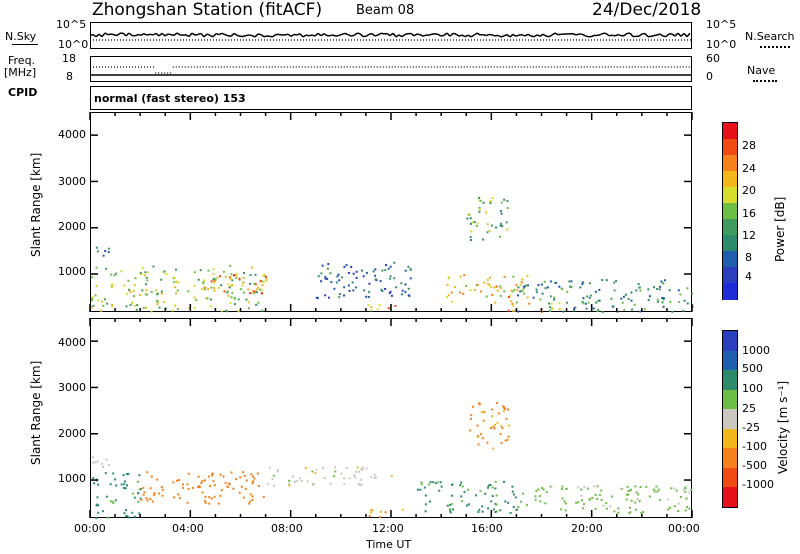 This screenshot has width=800, height=554. I want to click on velocity-ytick-2000: 2000, so click(72, 433).